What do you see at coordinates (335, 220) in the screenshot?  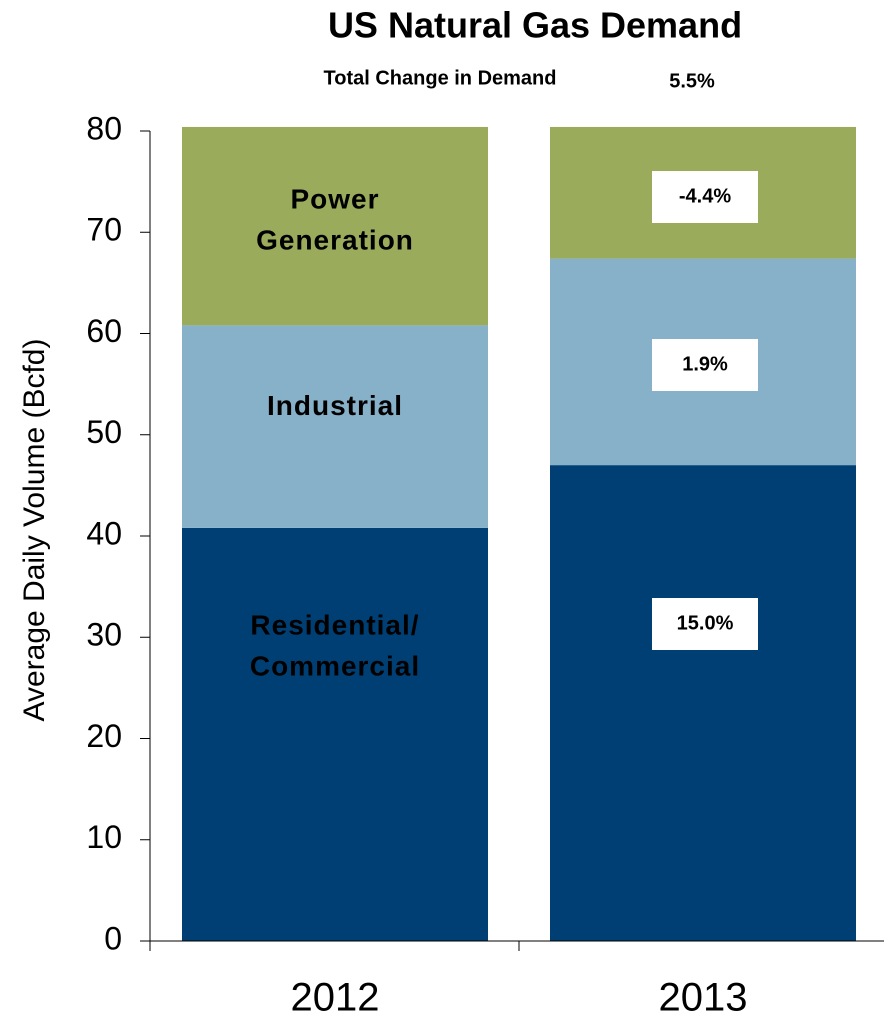 I see `series-label: Power Generation` at bounding box center [335, 220].